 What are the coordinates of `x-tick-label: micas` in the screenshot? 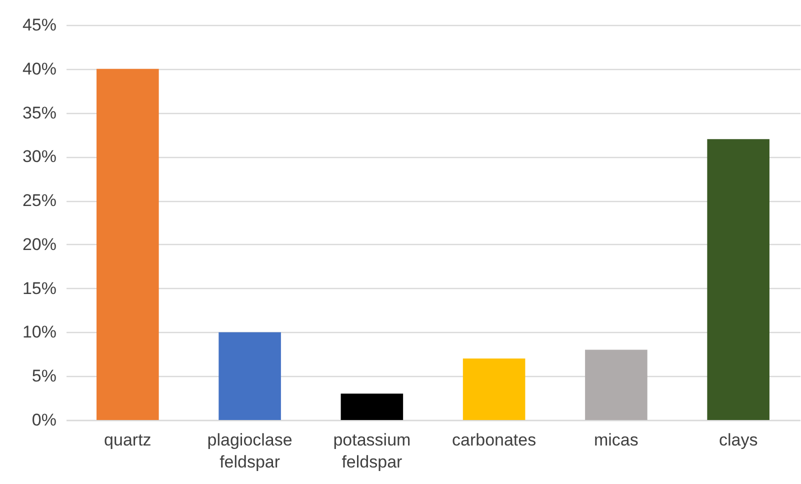 It's located at (616, 440).